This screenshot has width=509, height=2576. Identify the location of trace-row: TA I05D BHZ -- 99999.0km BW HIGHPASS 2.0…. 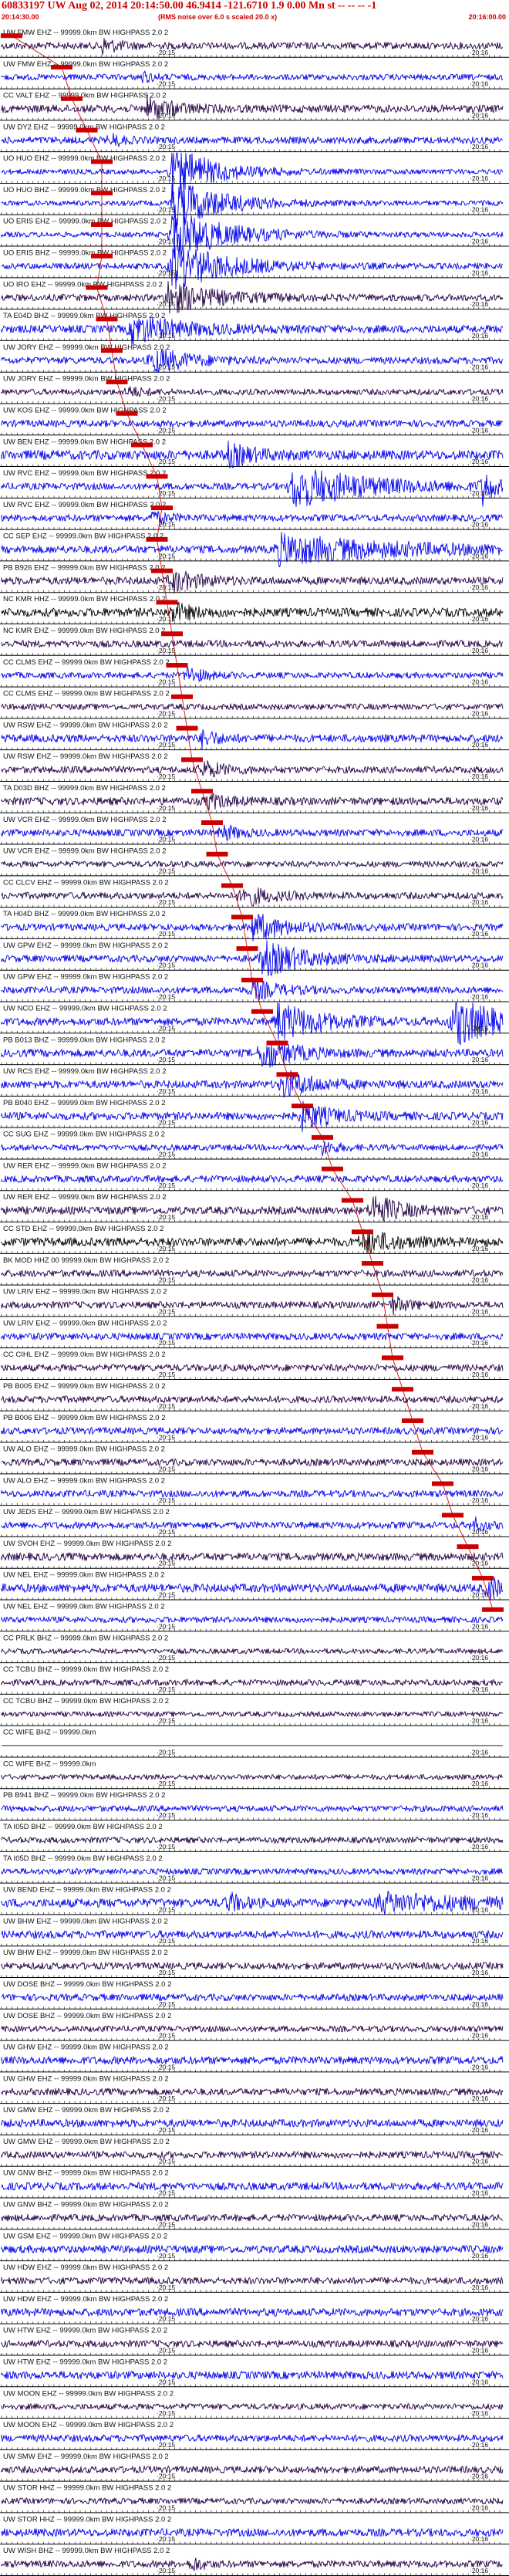
(254, 1869).